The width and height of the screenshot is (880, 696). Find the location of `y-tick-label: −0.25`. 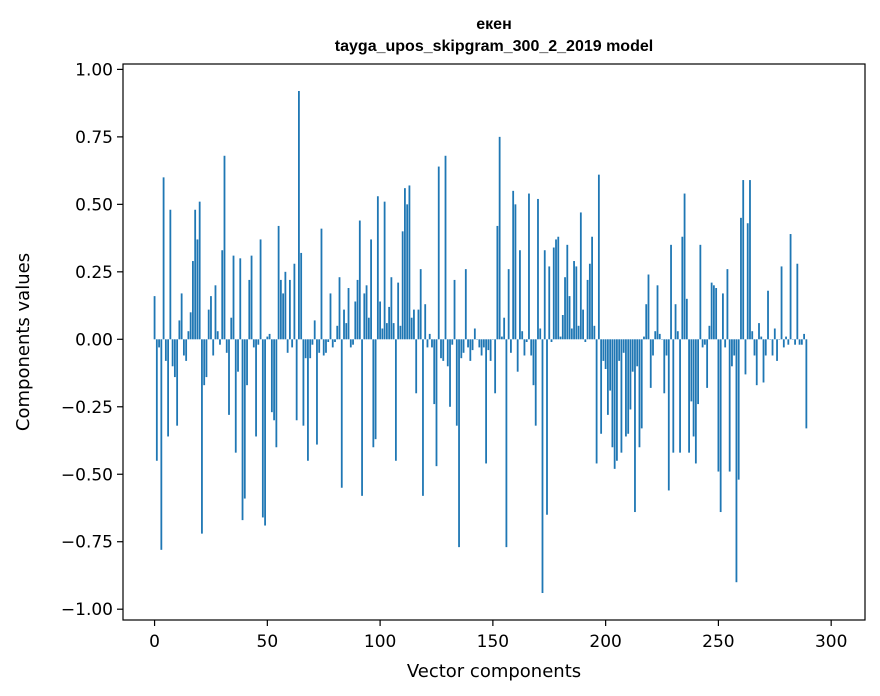

y-tick-label: −0.25 is located at coordinates (87, 408).